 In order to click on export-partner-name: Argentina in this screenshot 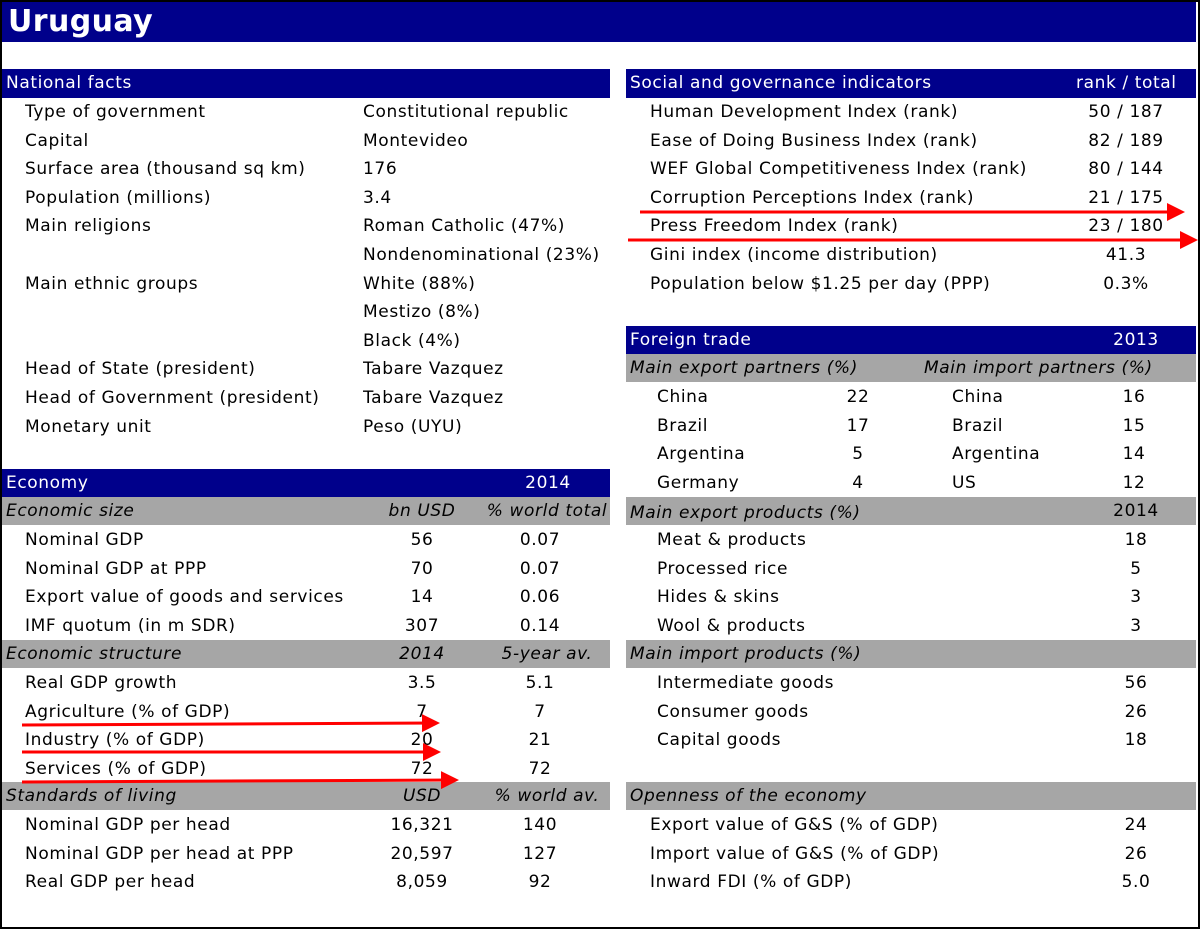, I will do `click(701, 454)`.